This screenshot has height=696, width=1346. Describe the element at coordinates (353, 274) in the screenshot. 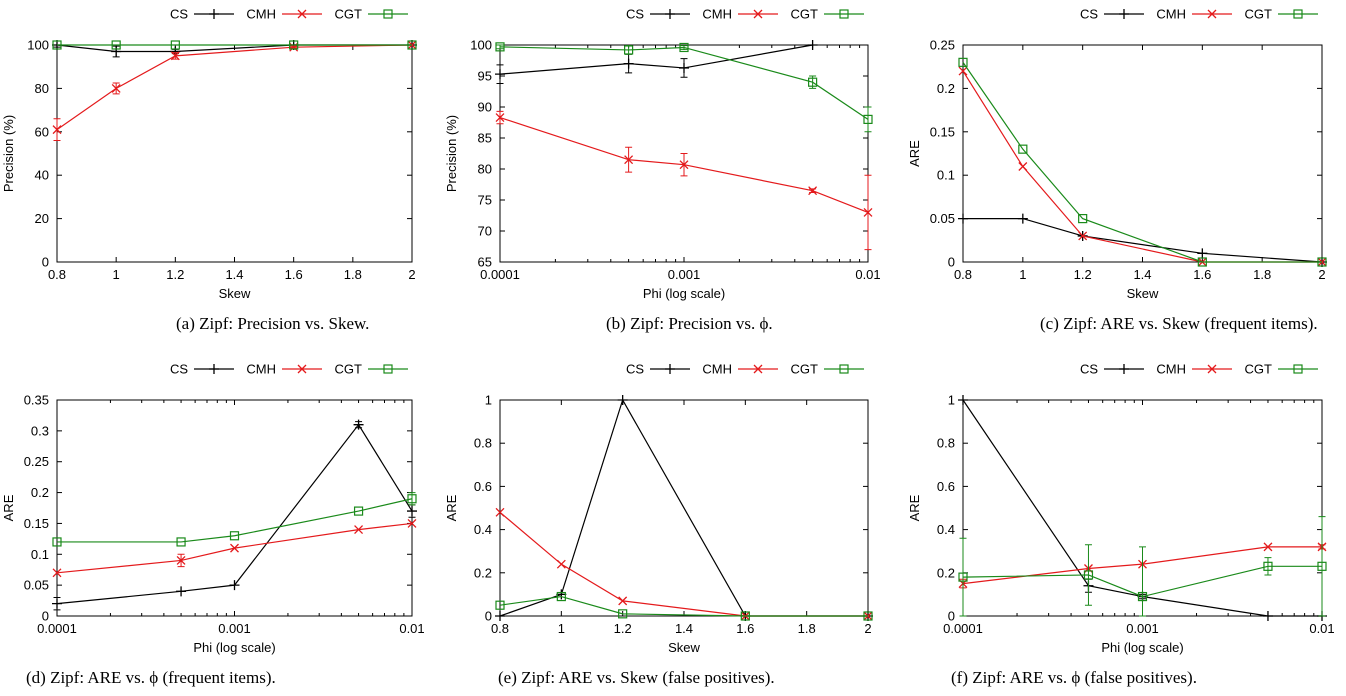

I see `x-tick-label: 1.8` at that location.